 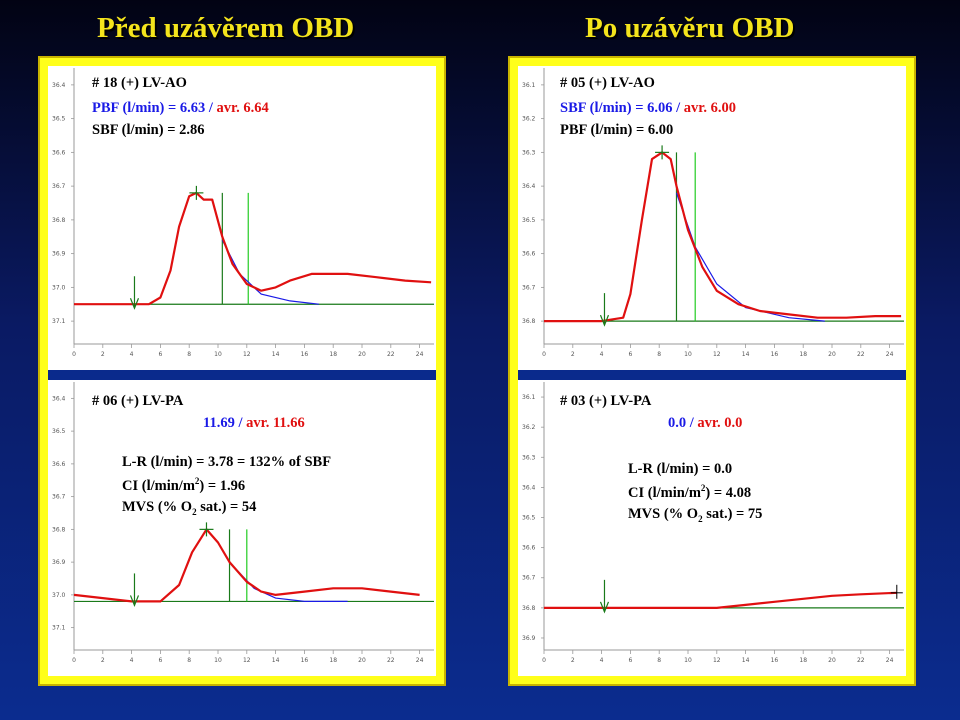 What do you see at coordinates (270, 272) in the screenshot?
I see `fit-curve` at bounding box center [270, 272].